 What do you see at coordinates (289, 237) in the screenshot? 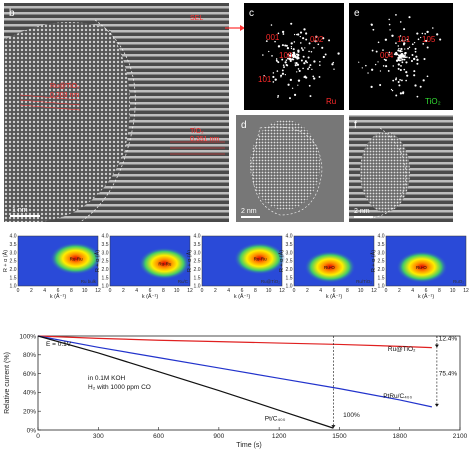
I see `wavelet-y-tick: 4.0` at bounding box center [289, 237].